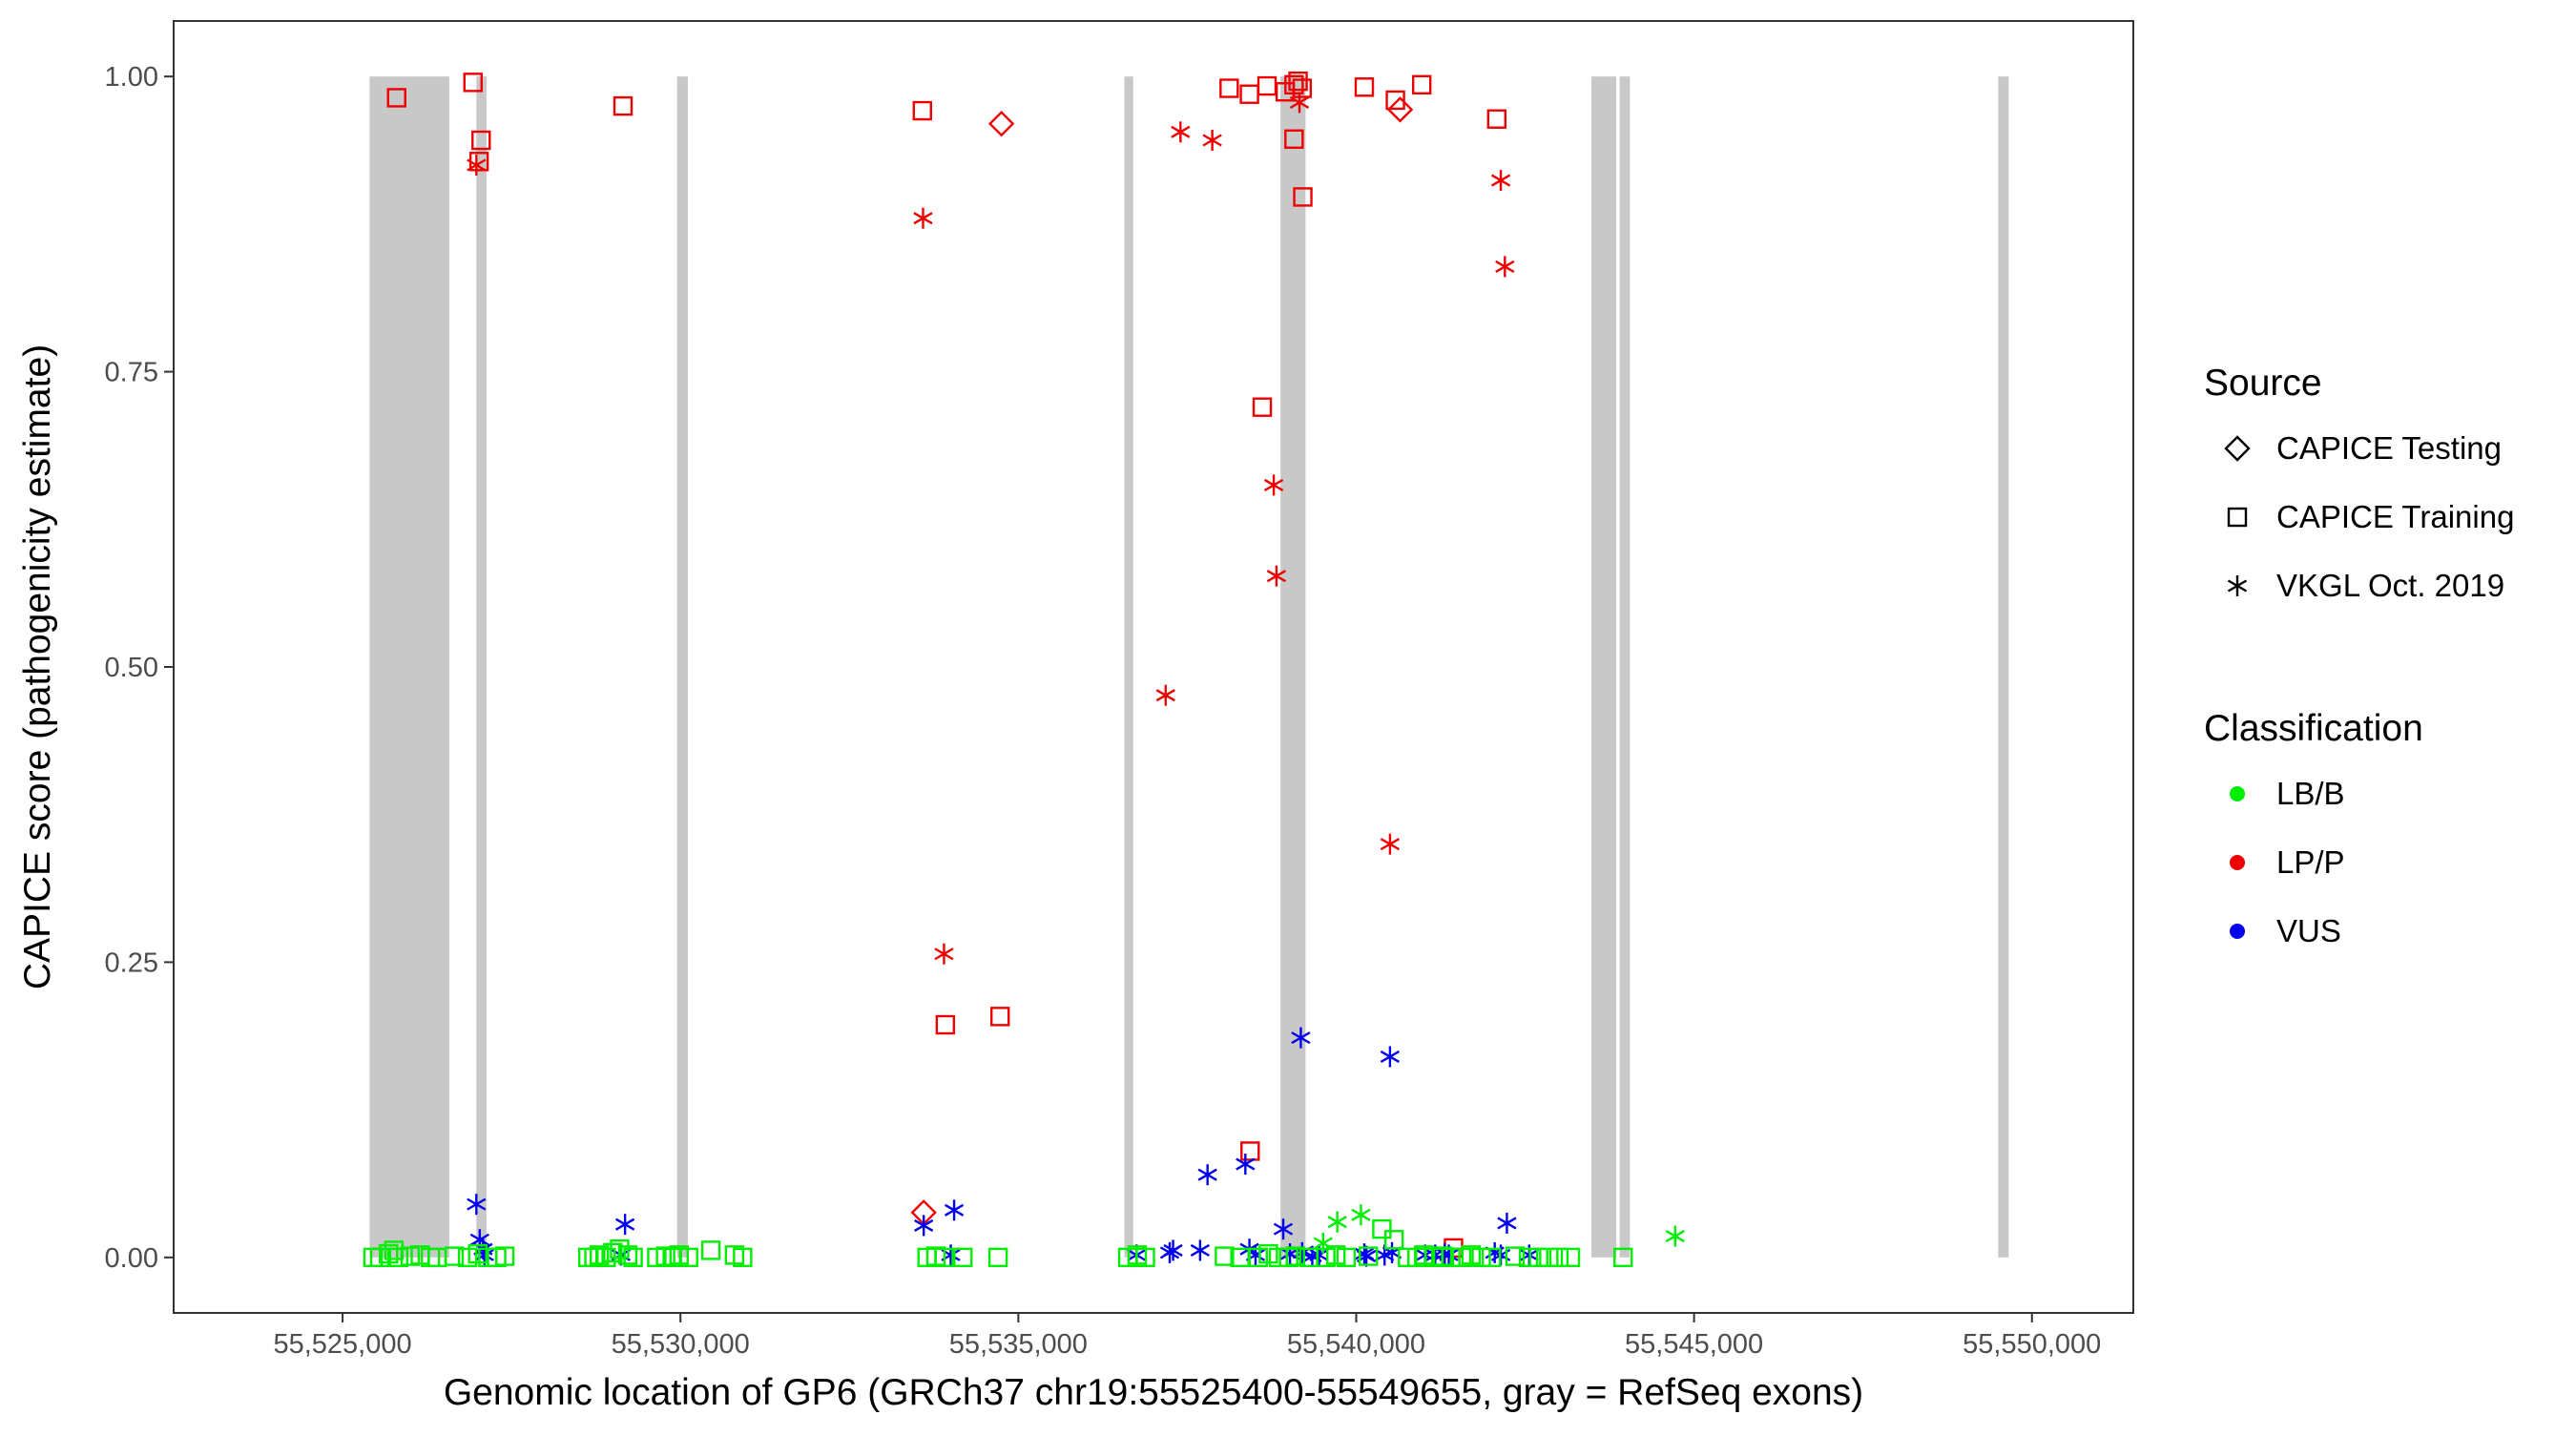  Describe the element at coordinates (2310, 793) in the screenshot. I see `legend-class-label: LB/B` at that location.